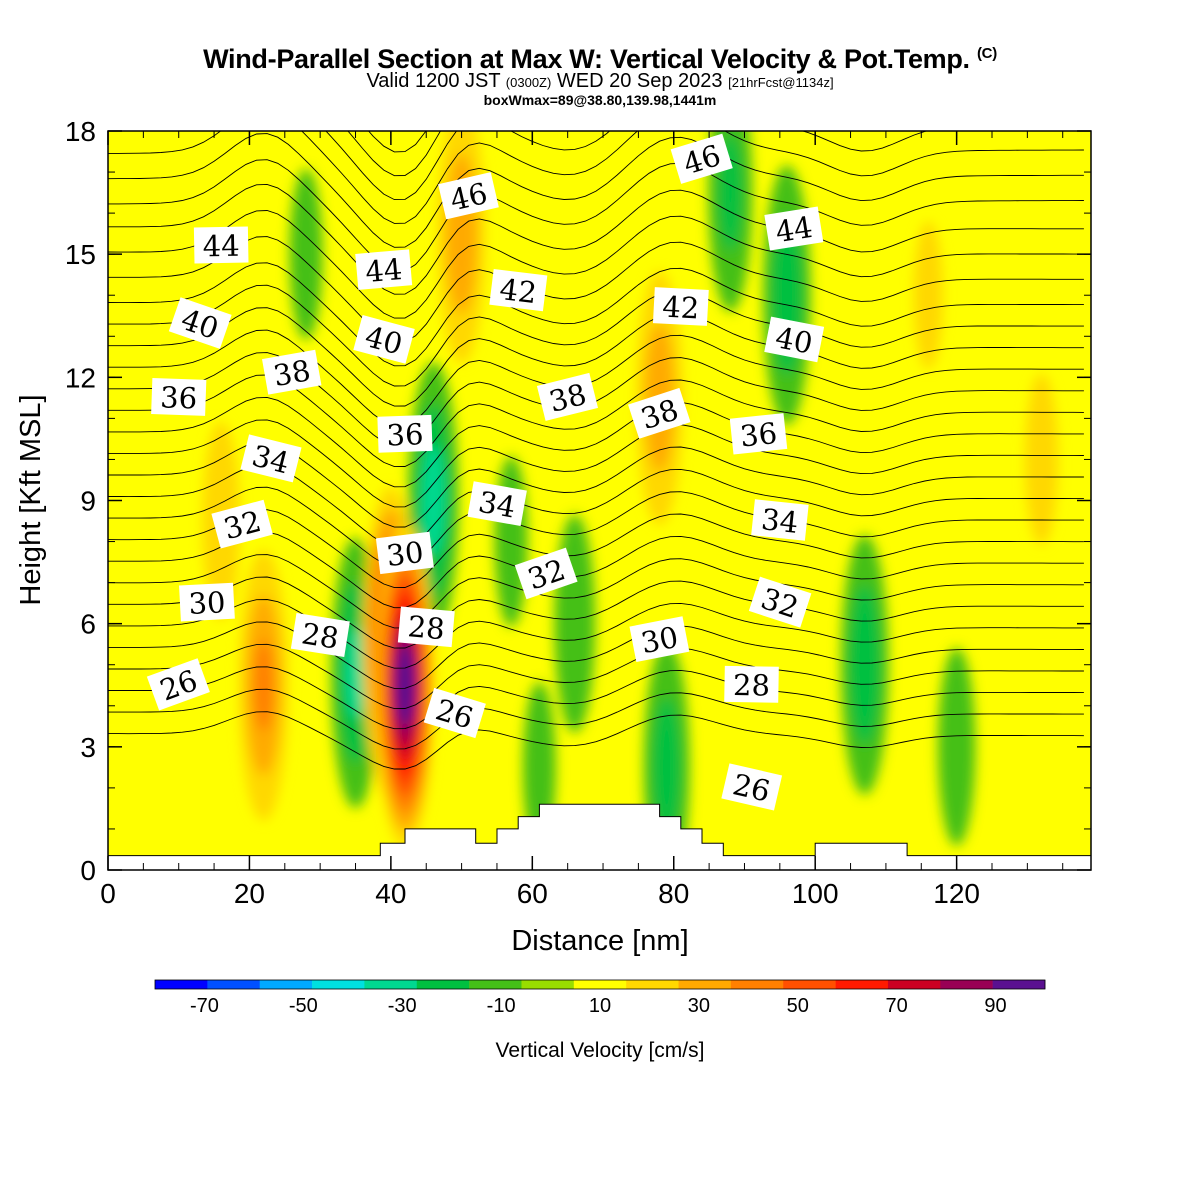 The width and height of the screenshot is (1200, 1200). Describe the element at coordinates (986, 53) in the screenshot. I see `title-unit: (C)` at that location.